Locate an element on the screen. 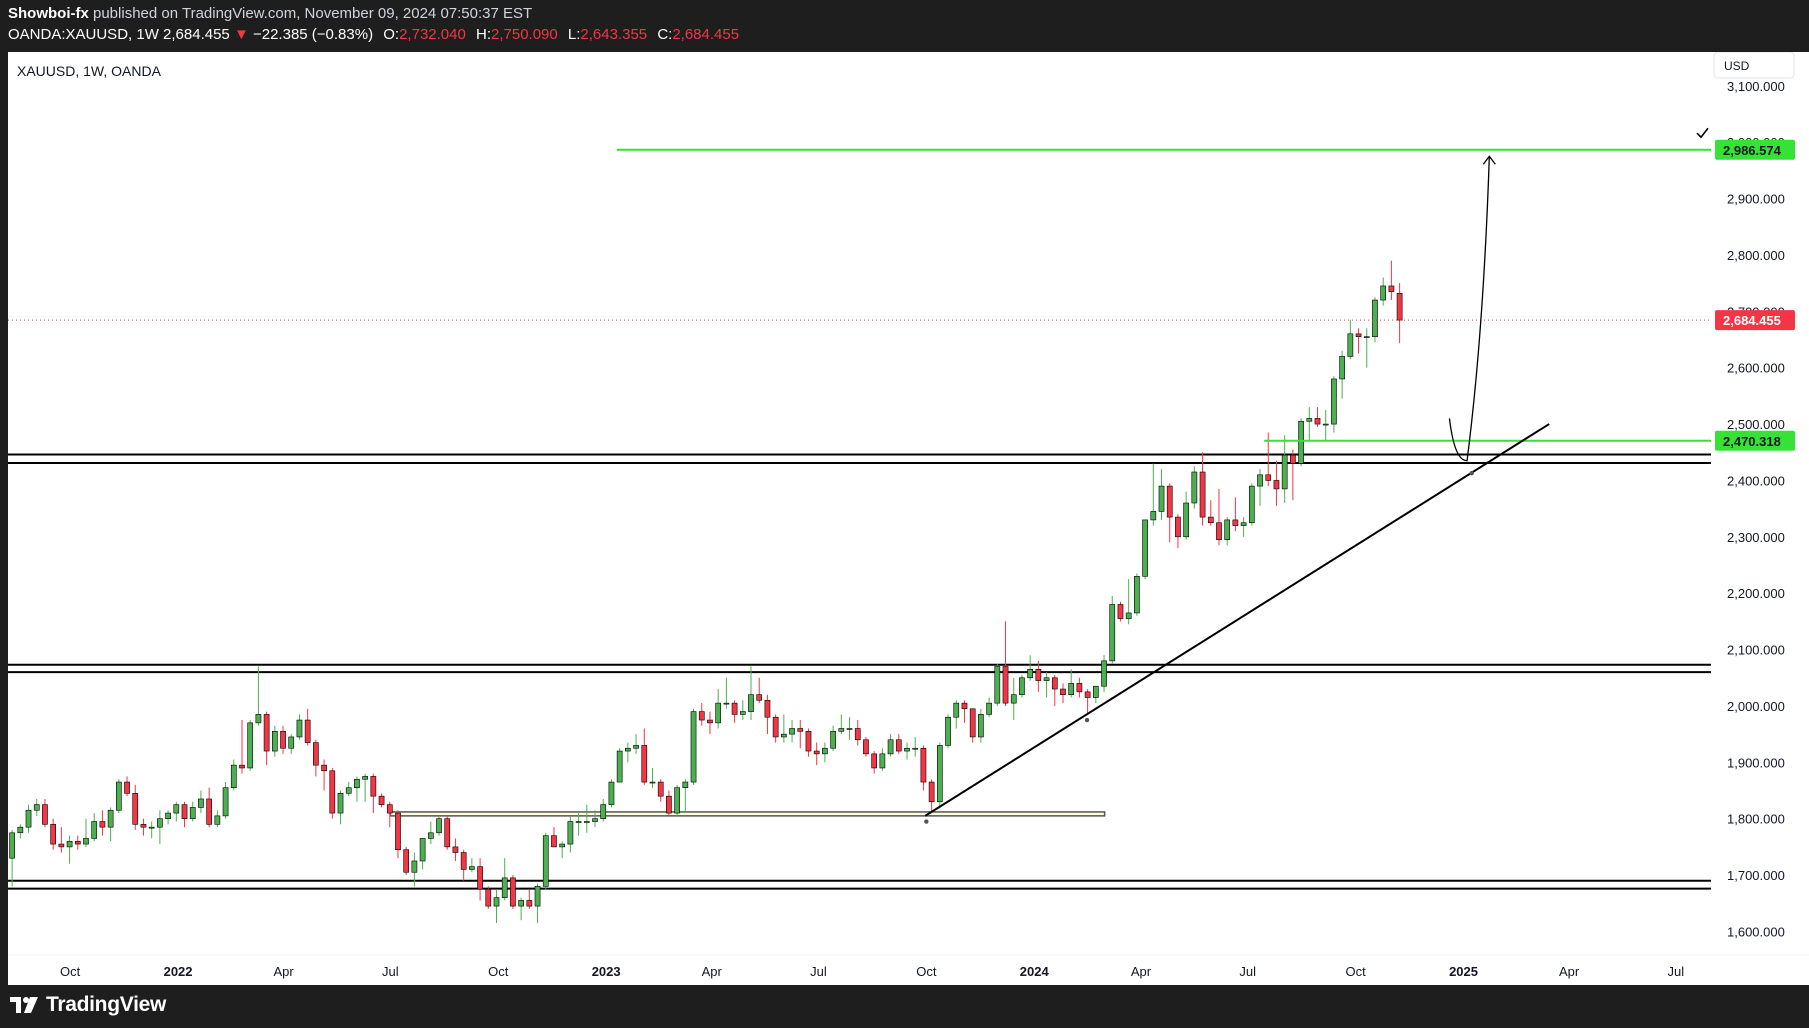 This screenshot has height=1028, width=1809. range-rectangle is located at coordinates (747, 814).